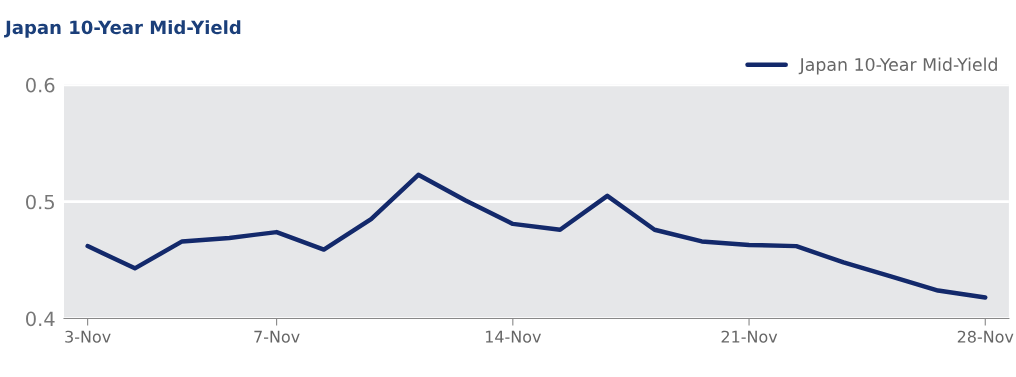  Describe the element at coordinates (40, 85) in the screenshot. I see `y-tick-label: 0.6` at that location.